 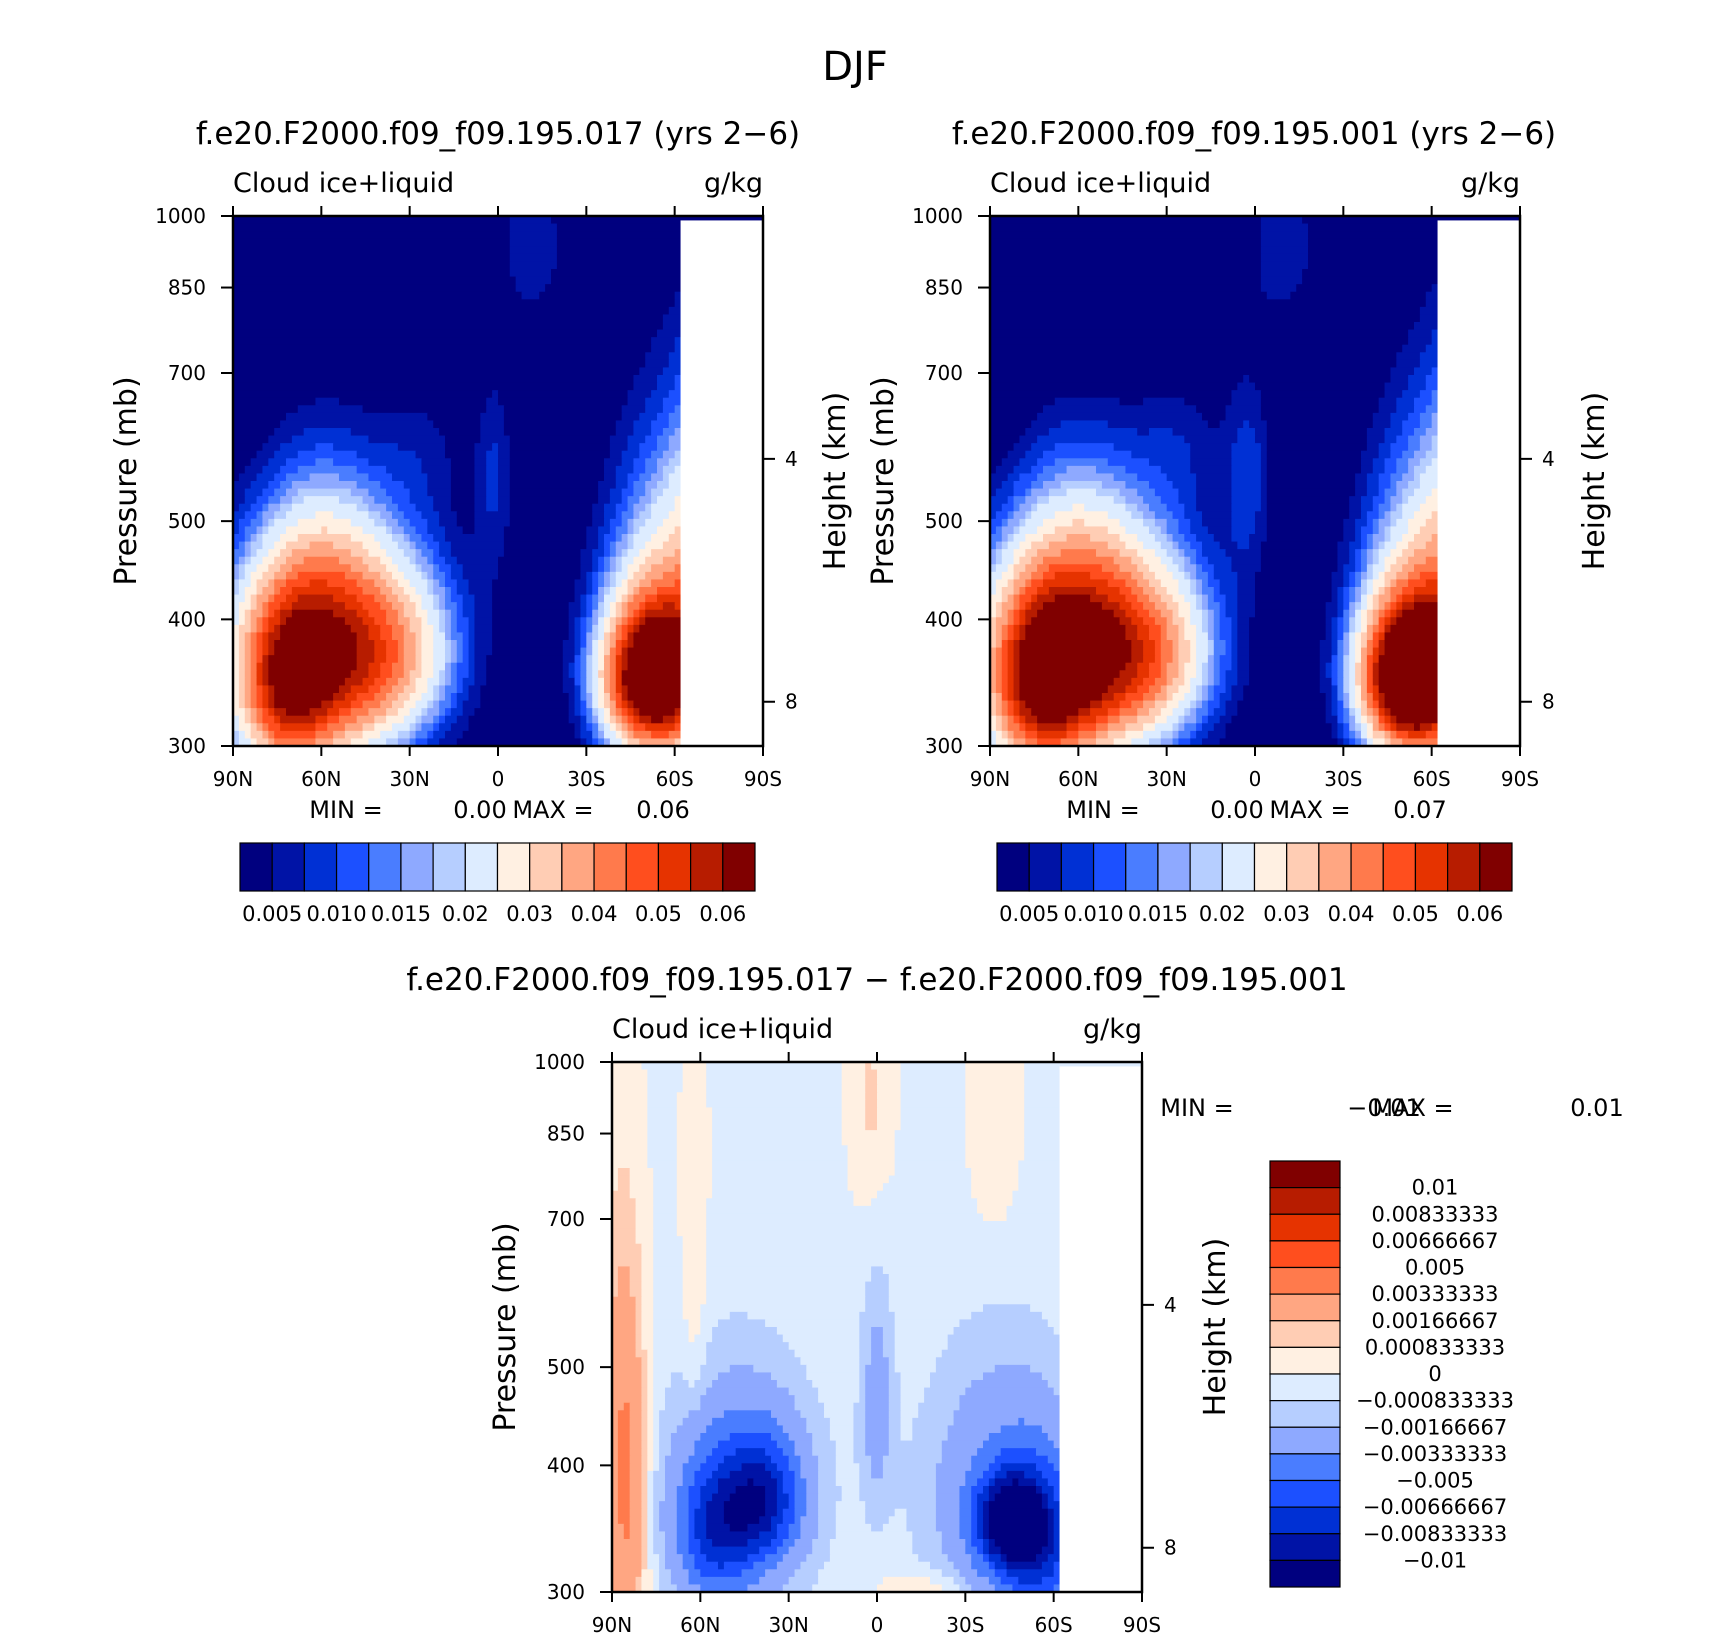 I want to click on colorbar-swatch, so click(x=610, y=867).